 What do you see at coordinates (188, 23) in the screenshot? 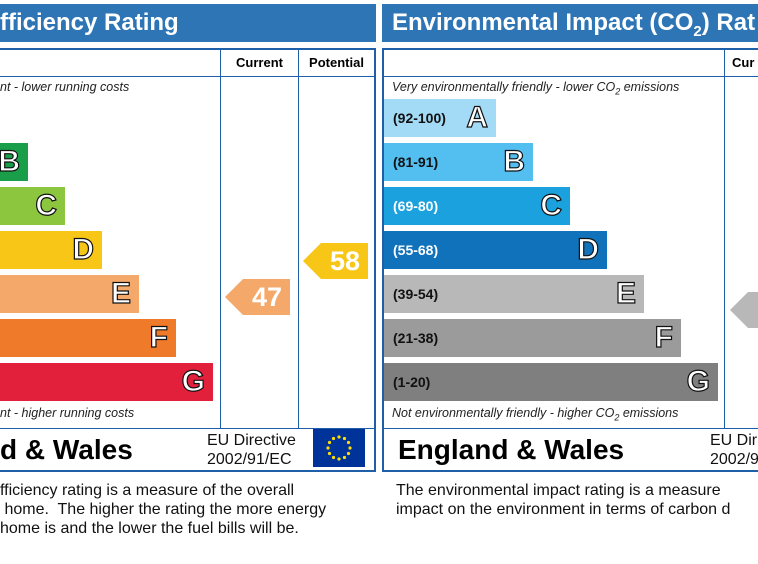
I see `energy-title-bar: fficiency Rating` at bounding box center [188, 23].